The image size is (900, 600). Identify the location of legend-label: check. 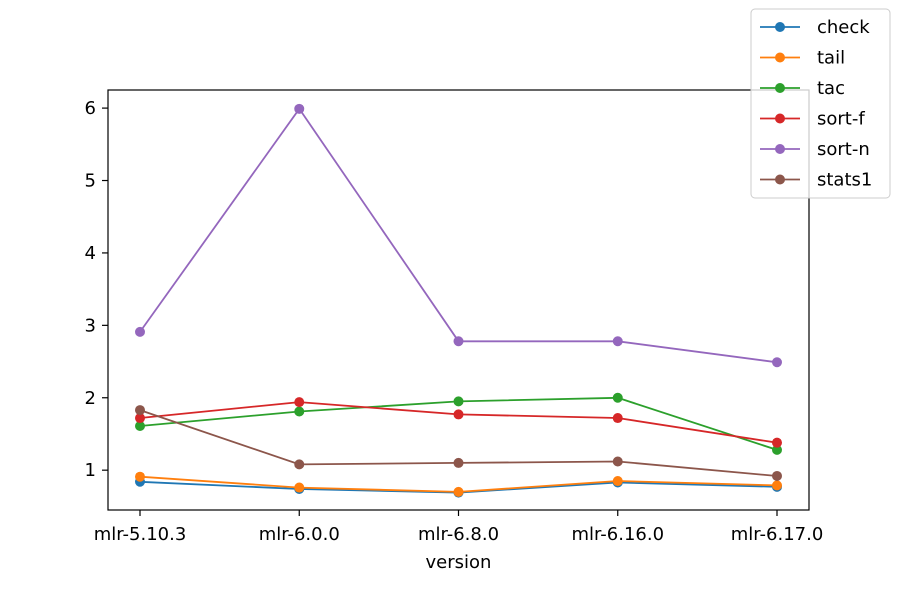
(843, 27).